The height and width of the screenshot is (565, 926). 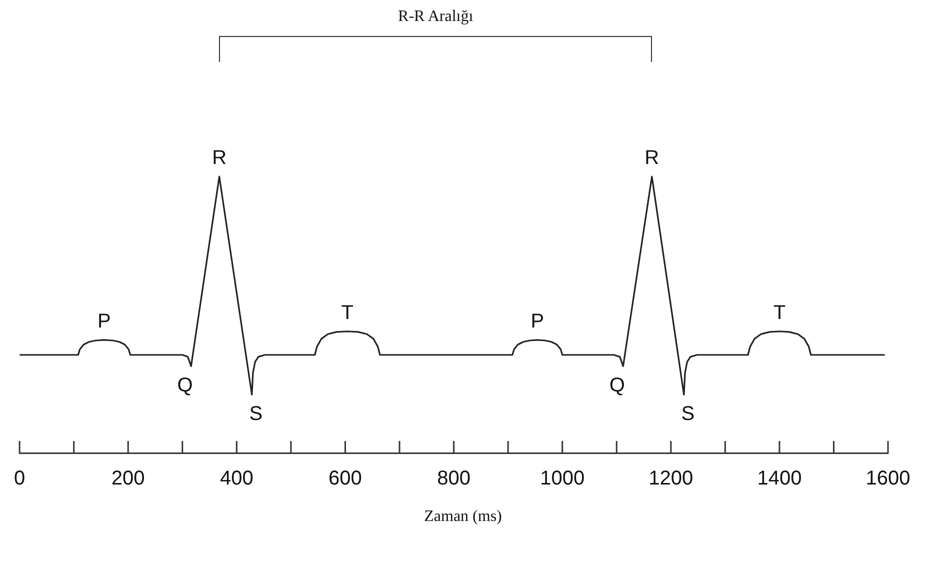 I want to click on x-tick-label: 1200, so click(x=671, y=479).